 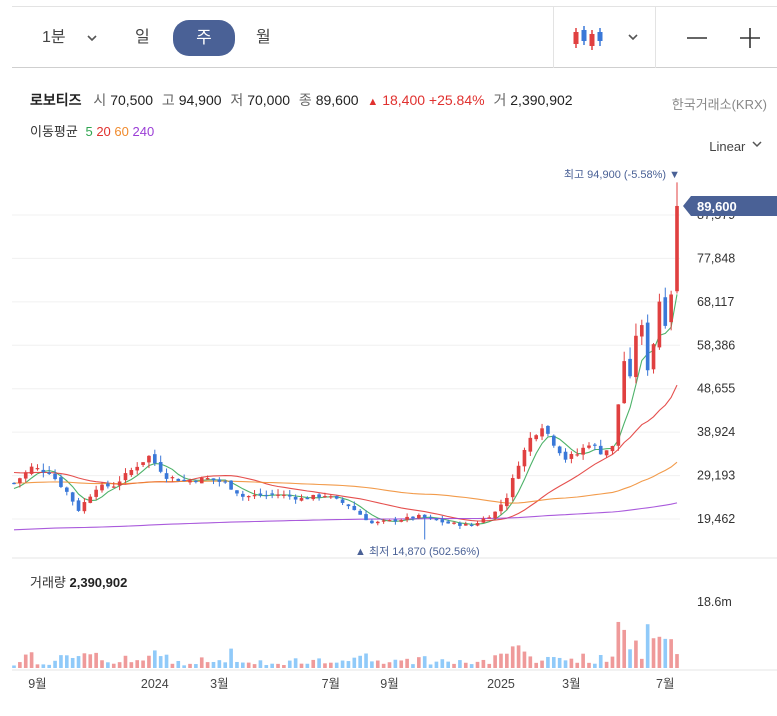 I want to click on tab-week: 주, so click(x=204, y=38).